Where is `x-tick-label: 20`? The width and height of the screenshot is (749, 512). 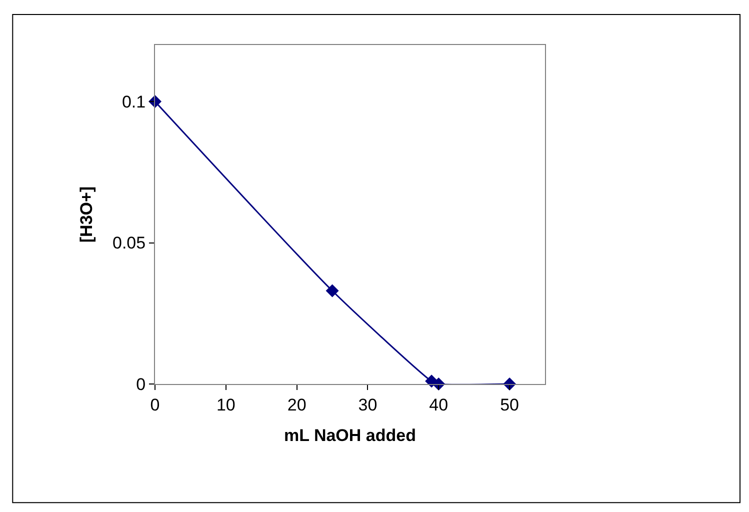 x-tick-label: 20 is located at coordinates (296, 404).